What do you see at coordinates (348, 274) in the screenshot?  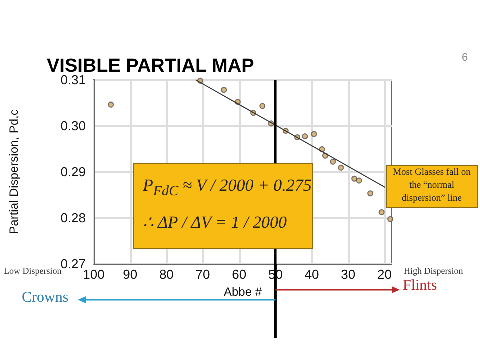 I see `x-tick-label: 30` at bounding box center [348, 274].